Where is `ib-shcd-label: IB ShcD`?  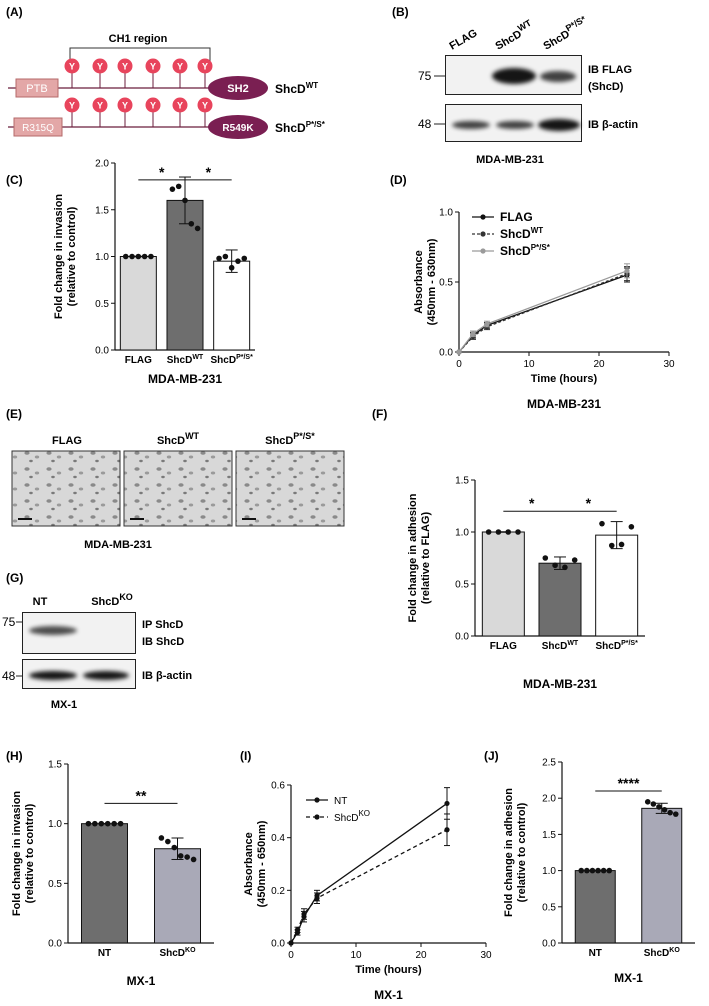
ib-shcd-label: IB ShcD is located at coordinates (163, 642).